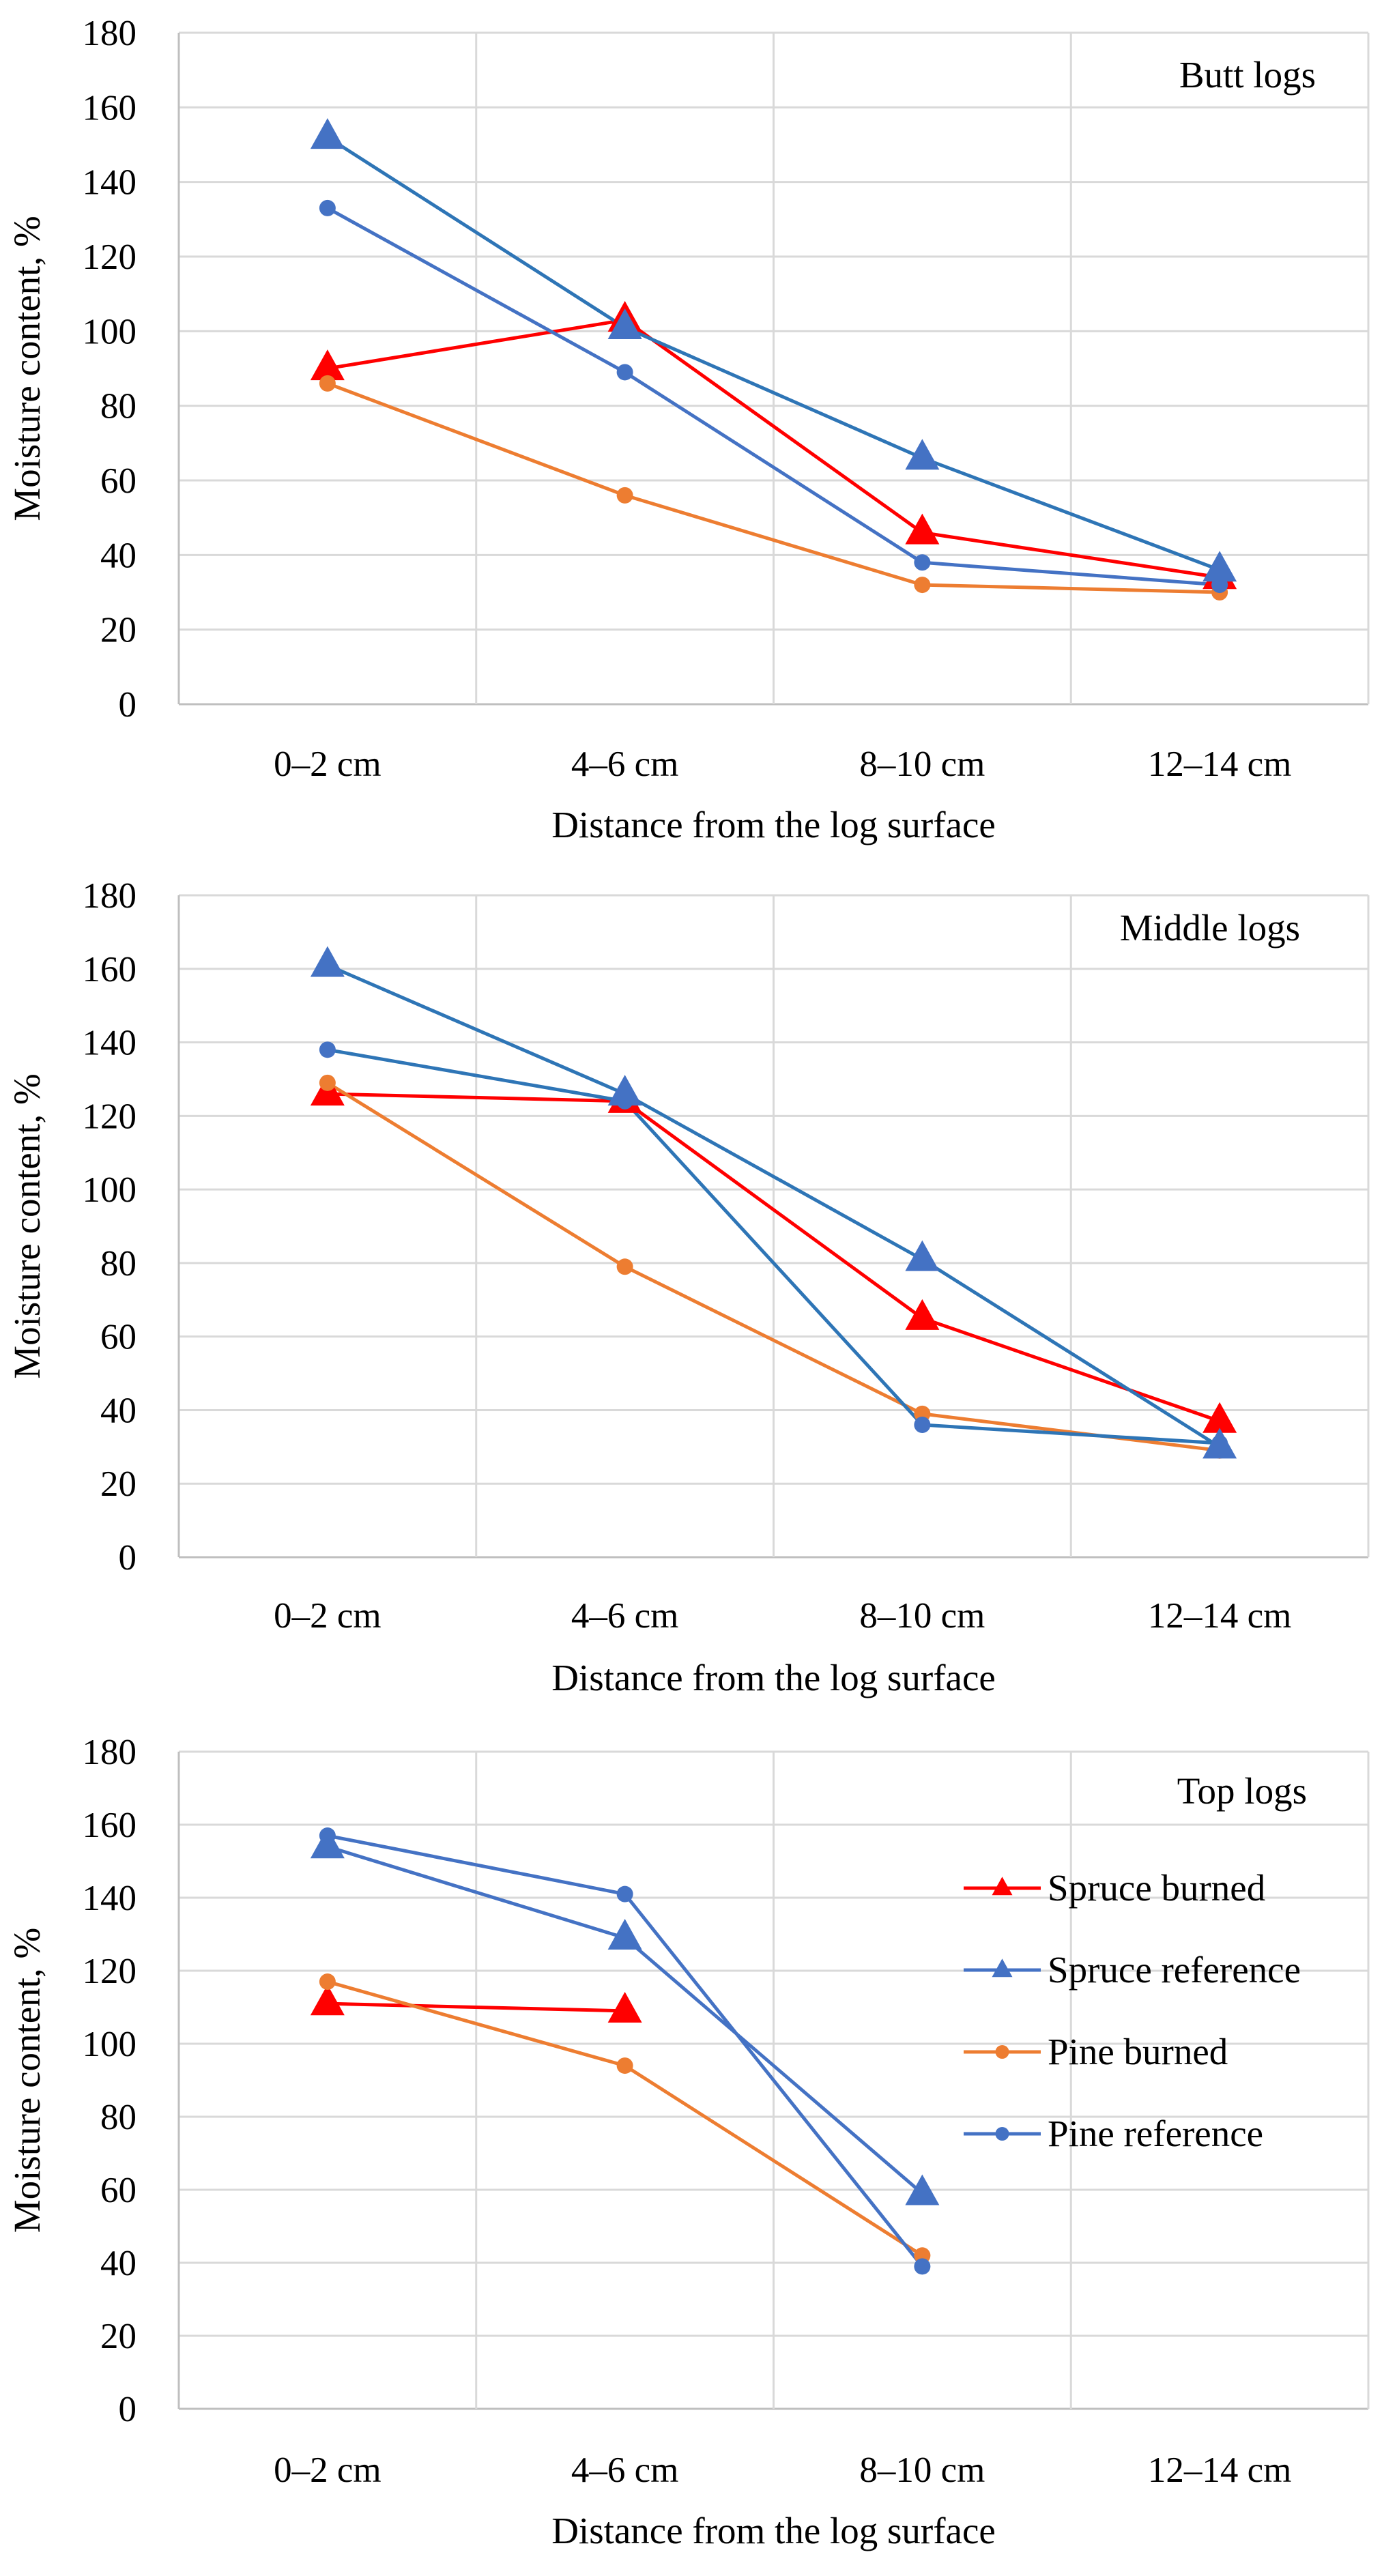 The image size is (1397, 2576). Describe the element at coordinates (1174, 1970) in the screenshot. I see `legend-label-spruce-reference: Spruce reference` at that location.